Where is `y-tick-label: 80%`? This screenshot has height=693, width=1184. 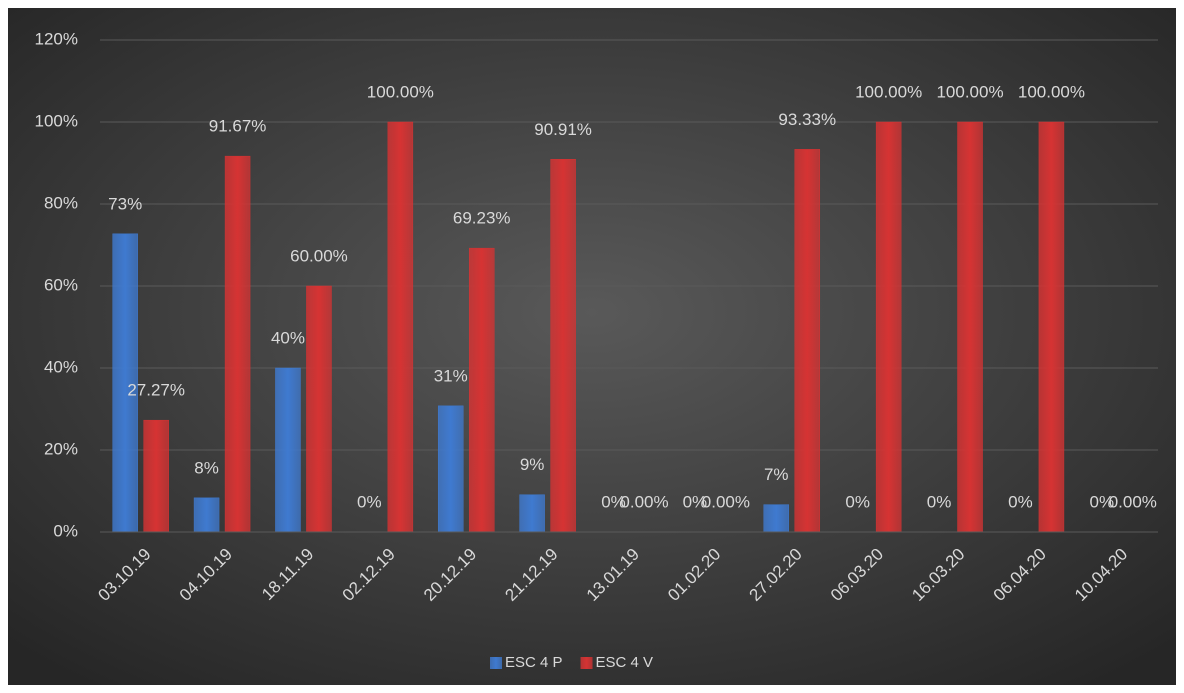 y-tick-label: 80% is located at coordinates (61, 202).